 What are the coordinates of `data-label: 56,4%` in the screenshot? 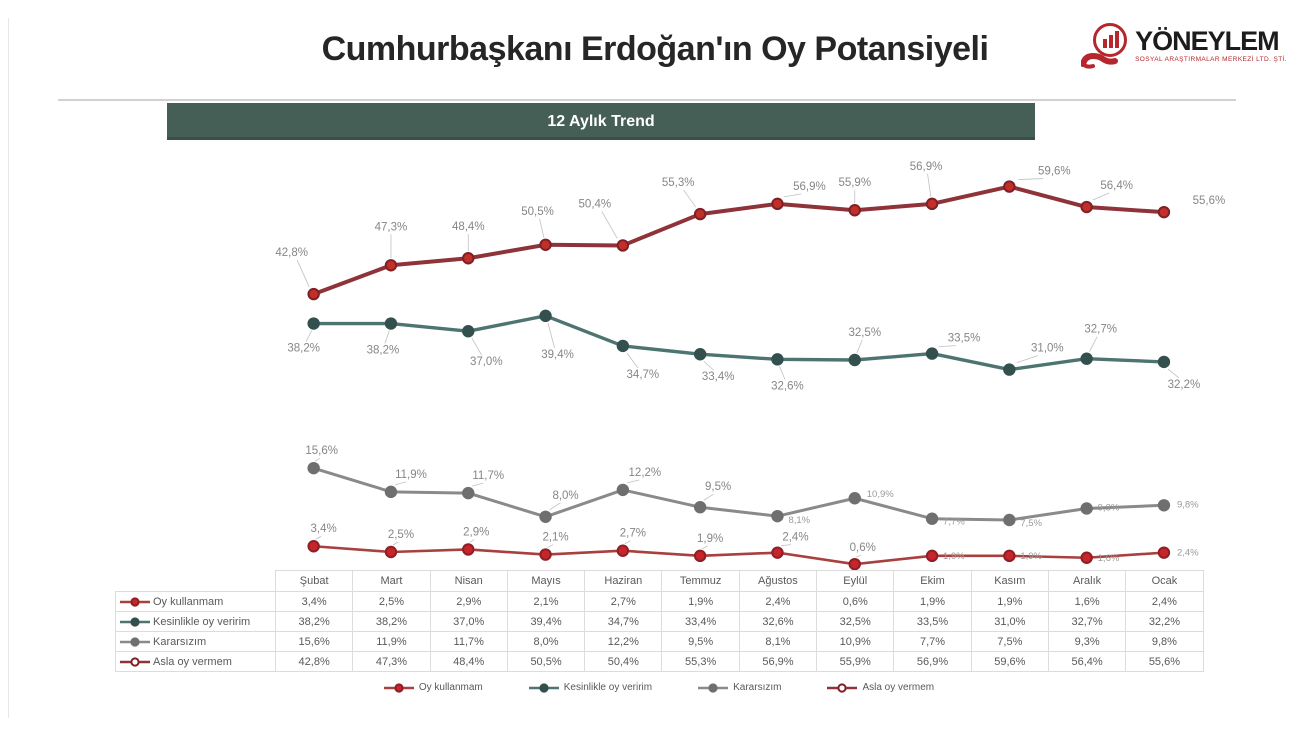 It's located at (1116, 186).